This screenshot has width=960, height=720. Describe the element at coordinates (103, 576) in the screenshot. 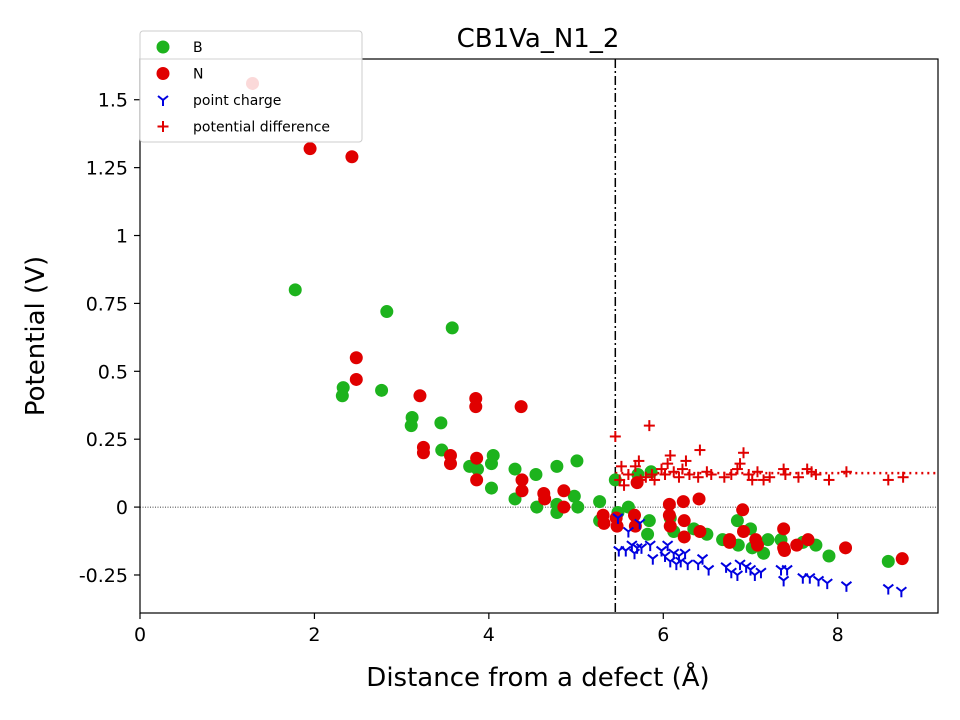

I see `y-tick-label: -0.25` at that location.